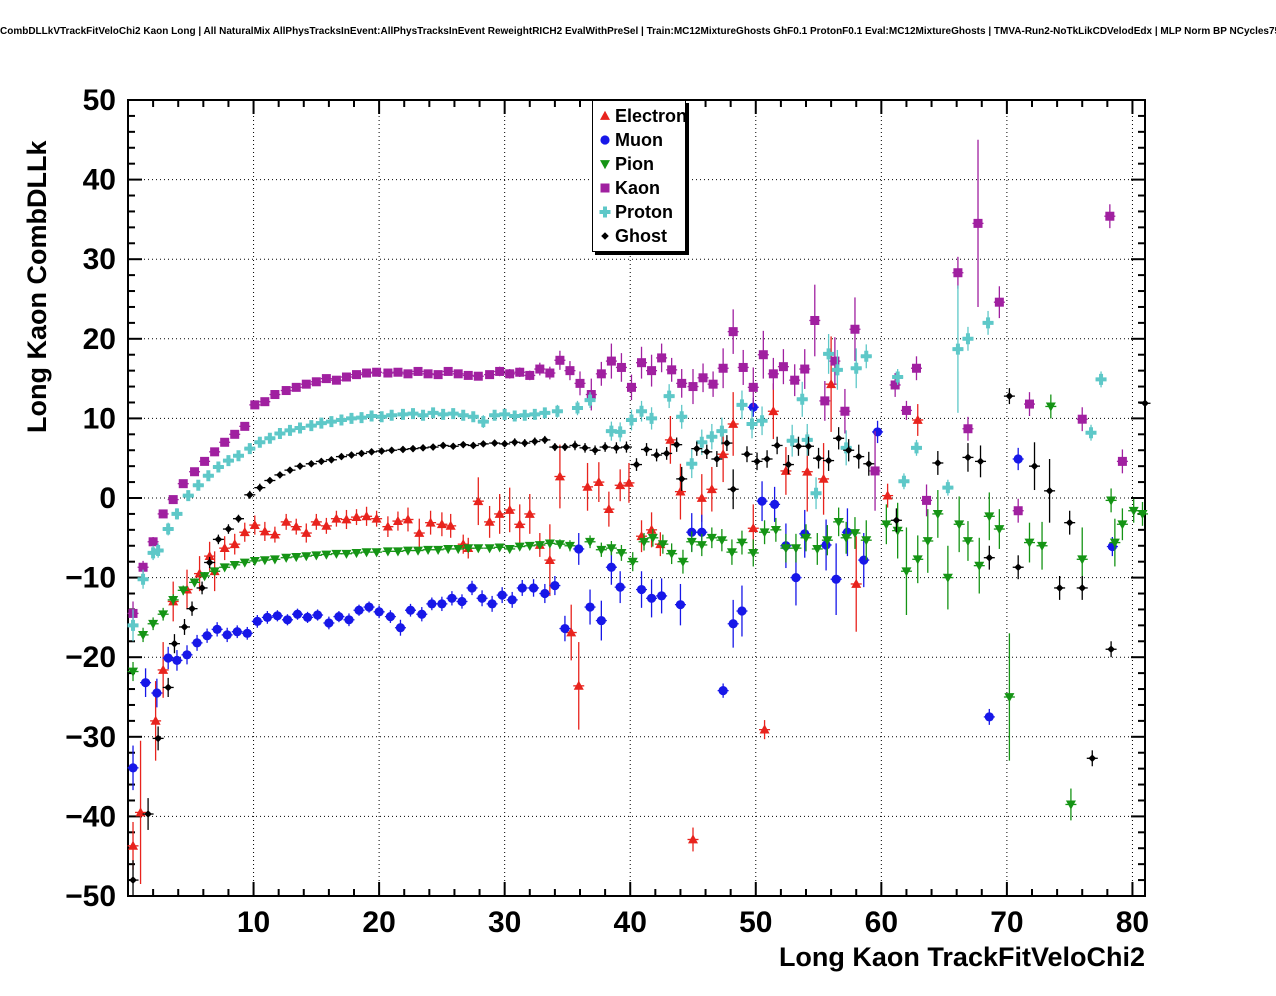 The image size is (1276, 996). What do you see at coordinates (639, 139) in the screenshot?
I see `legend-label: Muon` at bounding box center [639, 139].